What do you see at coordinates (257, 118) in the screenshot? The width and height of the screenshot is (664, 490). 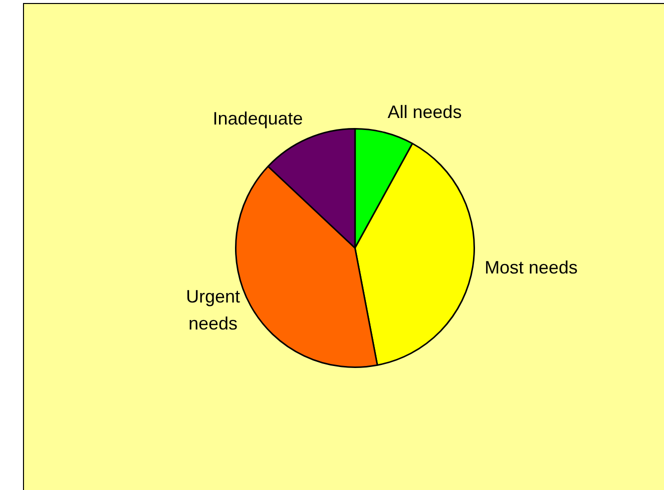 I see `slice-label: Inadequate` at bounding box center [257, 118].